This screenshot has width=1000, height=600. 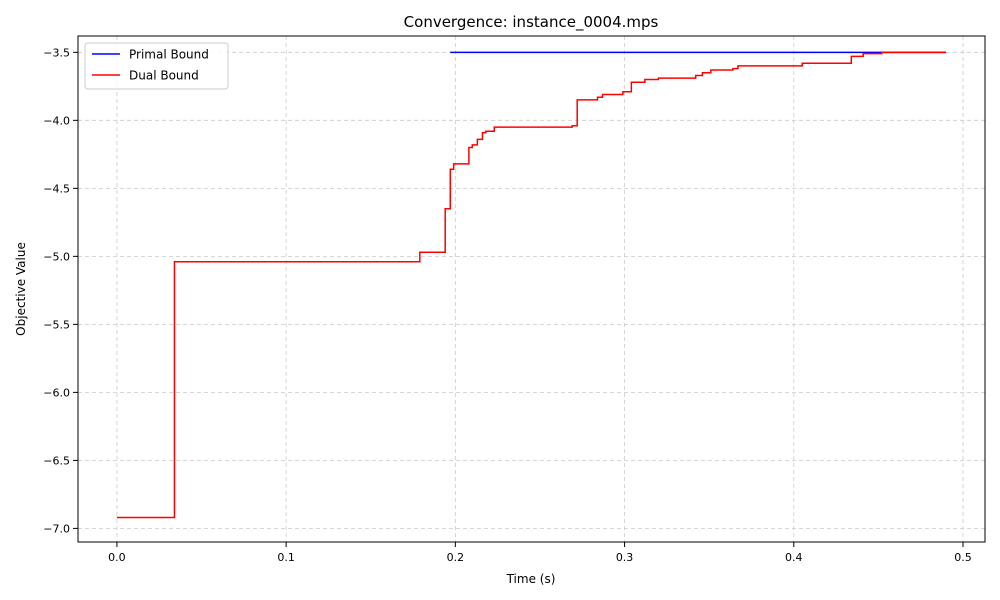 I want to click on x-tick-label: 0.4, so click(x=794, y=557).